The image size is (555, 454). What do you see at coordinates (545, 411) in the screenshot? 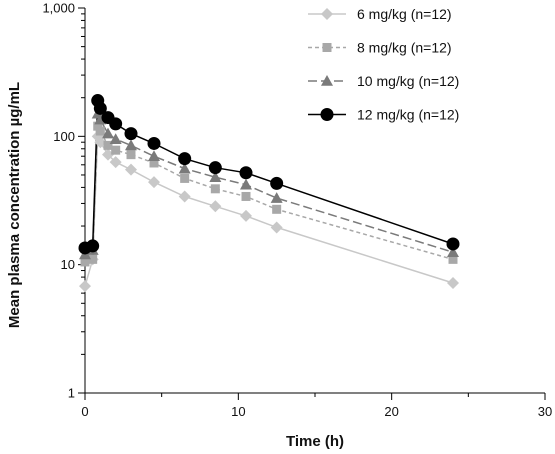
I see `x-tick-label: 30` at bounding box center [545, 411].